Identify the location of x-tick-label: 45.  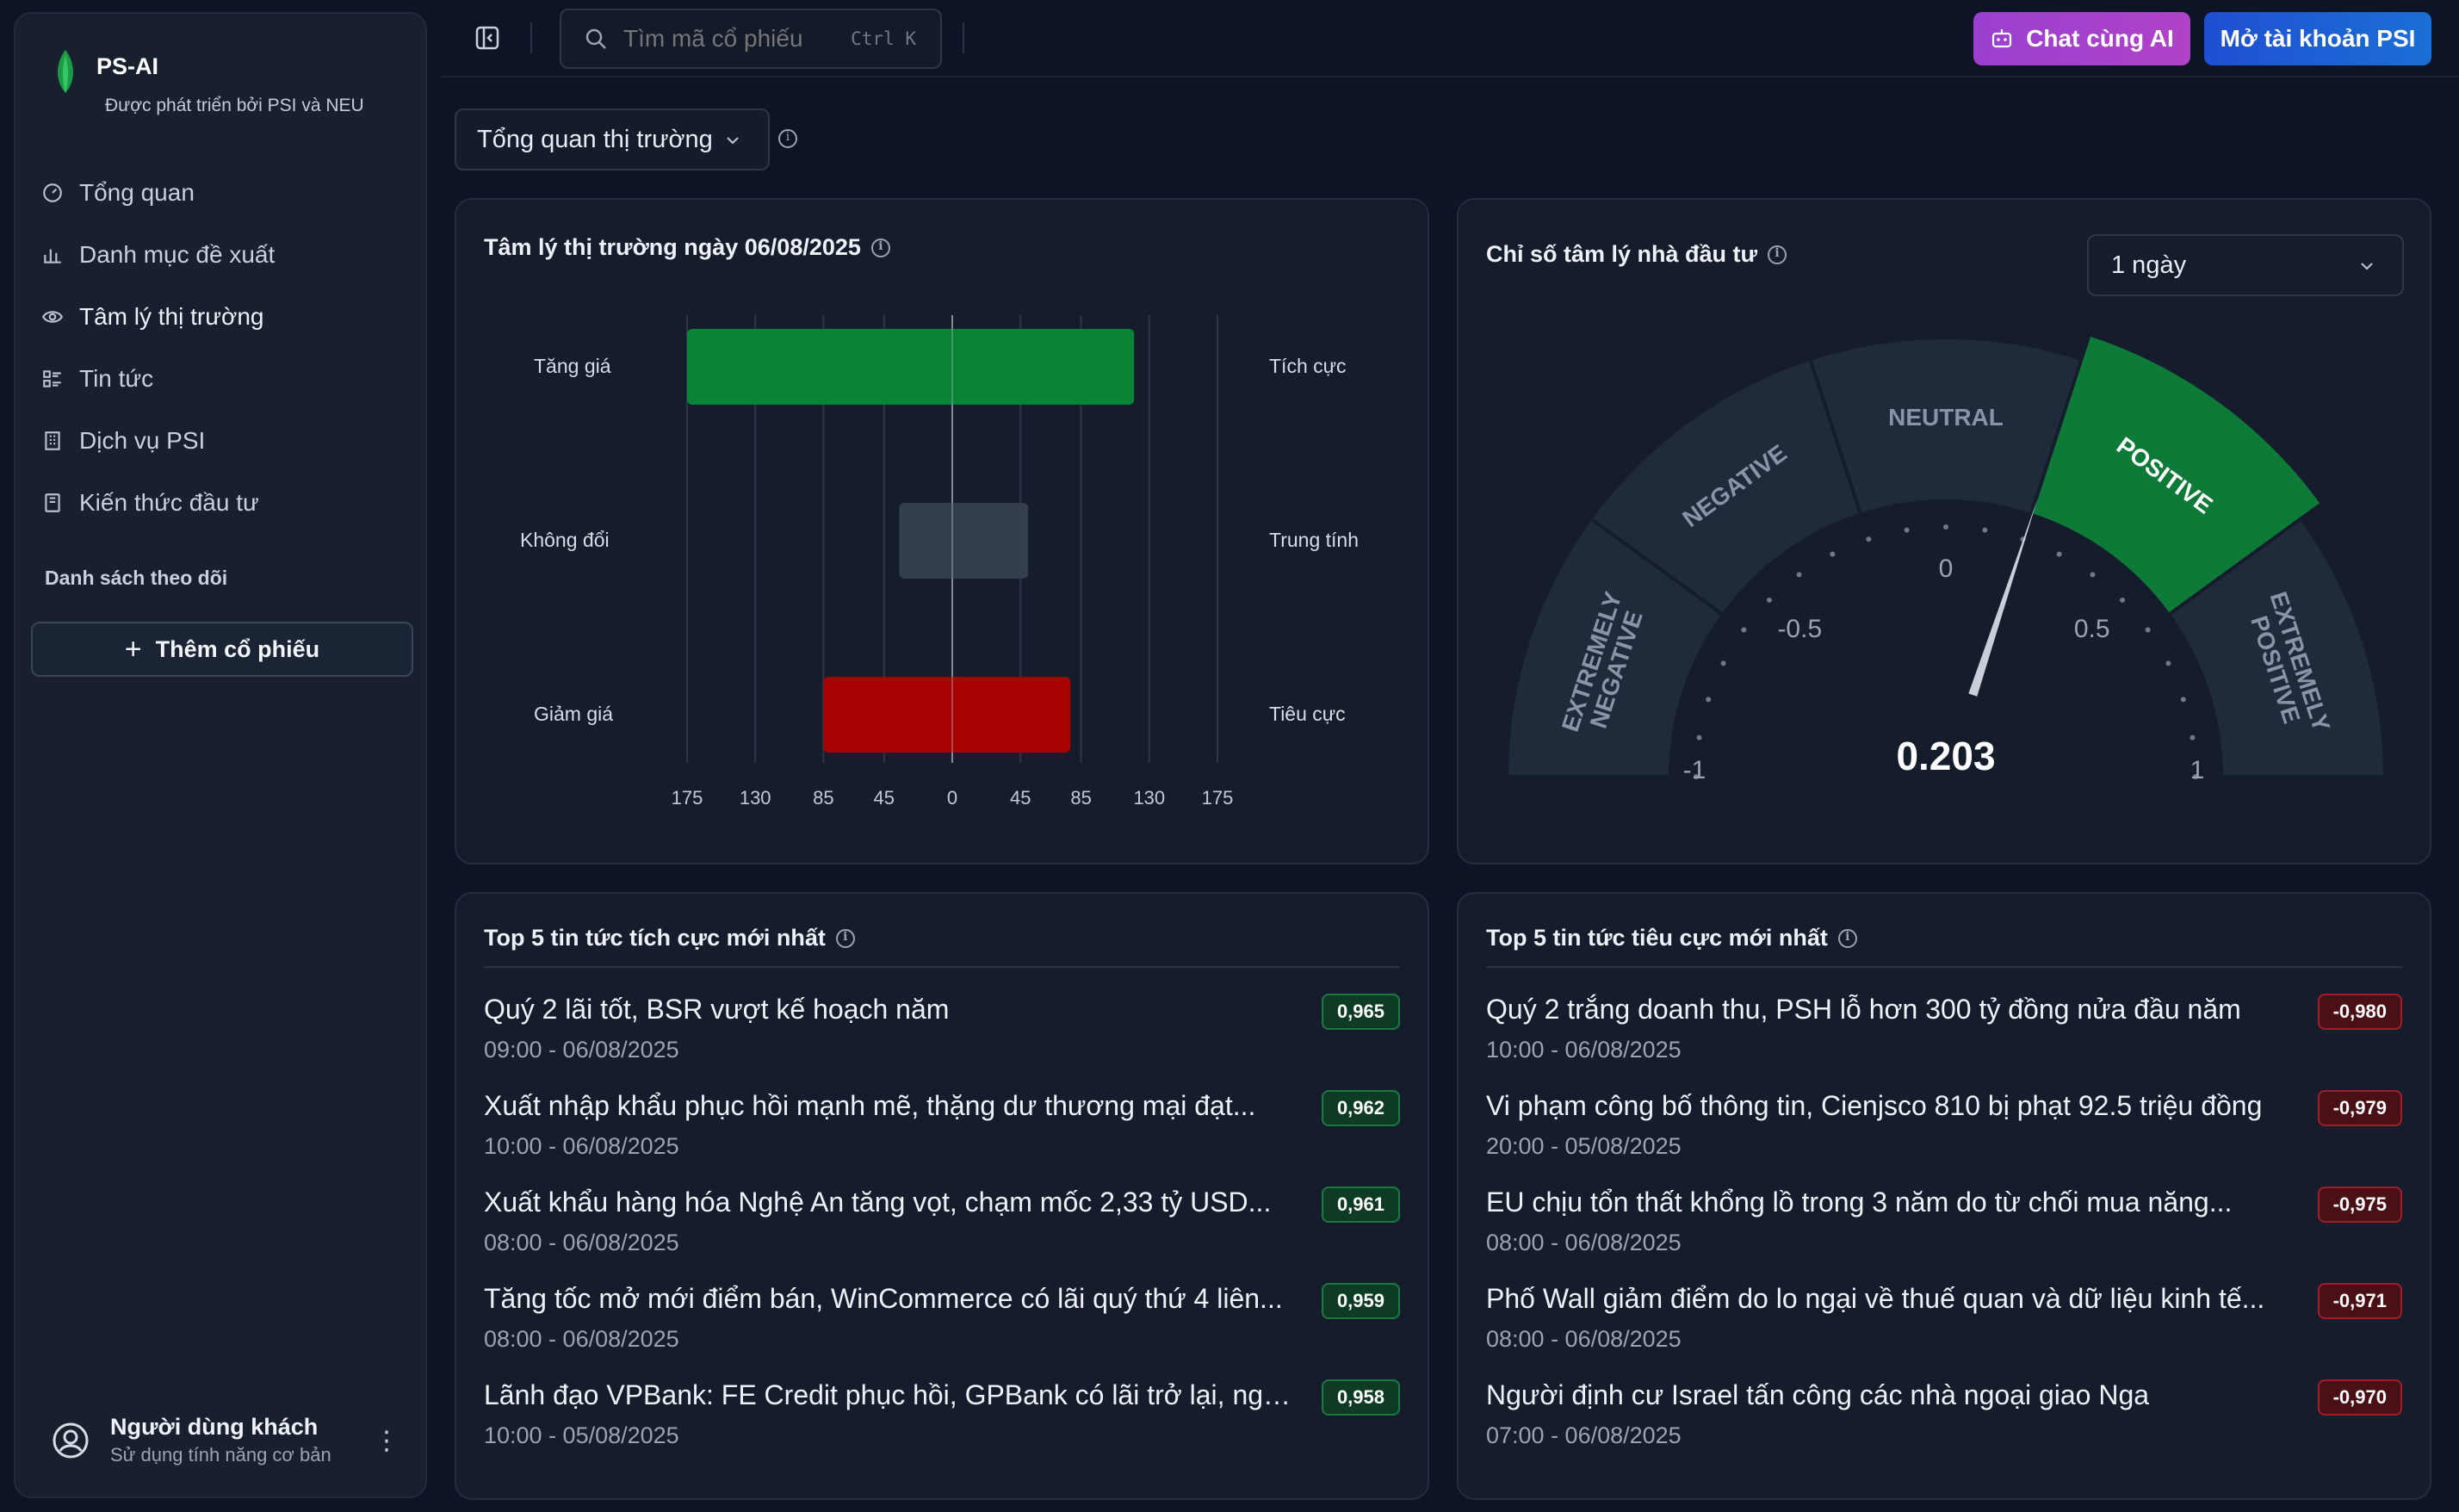
(885, 798).